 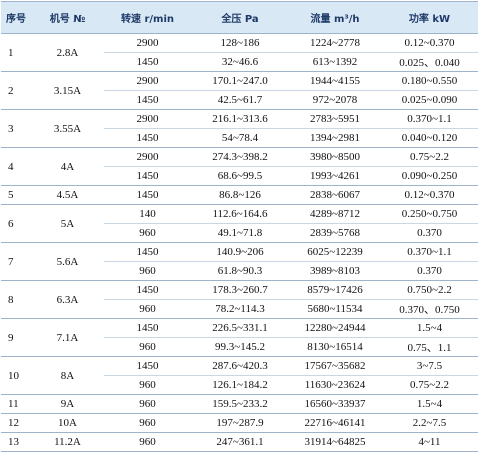 I want to click on flow: 3980~8500, so click(x=335, y=157).